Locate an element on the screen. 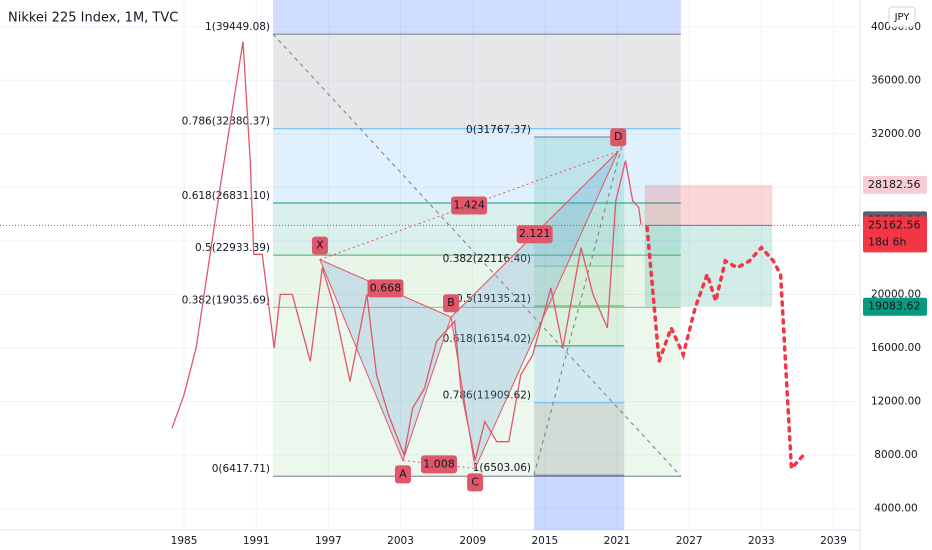  y-tick-label: 8000.00 is located at coordinates (895, 455).